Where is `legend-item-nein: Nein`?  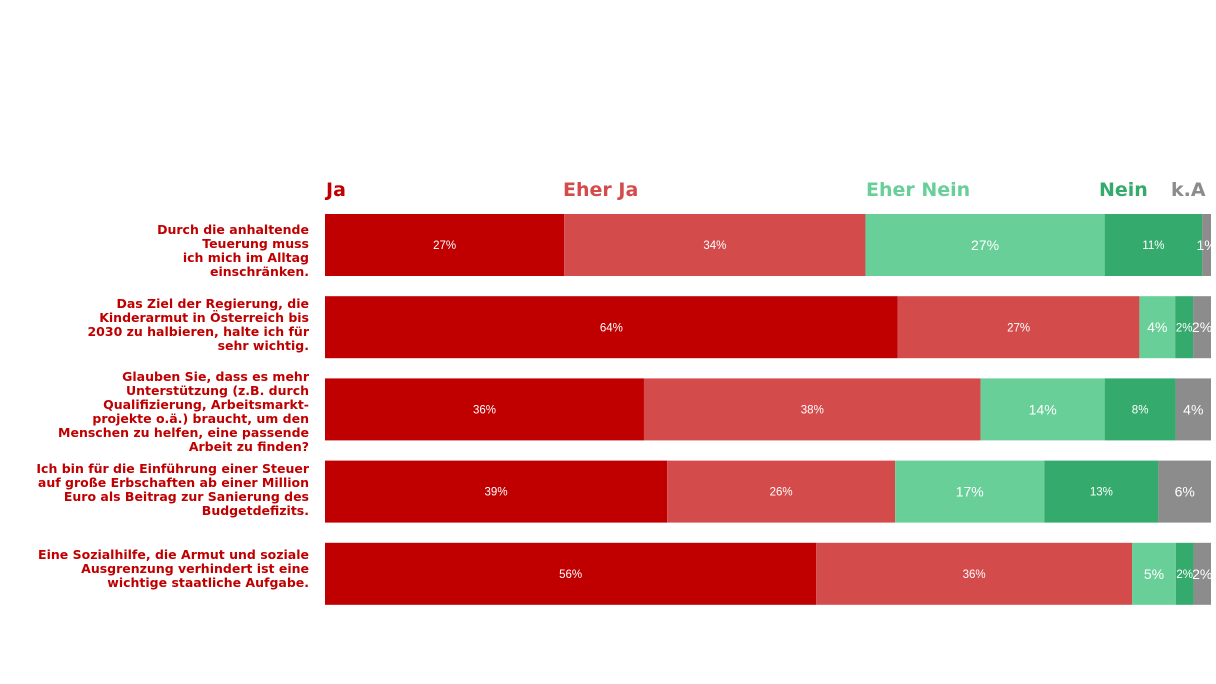
legend-item-nein: Nein is located at coordinates (1123, 190).